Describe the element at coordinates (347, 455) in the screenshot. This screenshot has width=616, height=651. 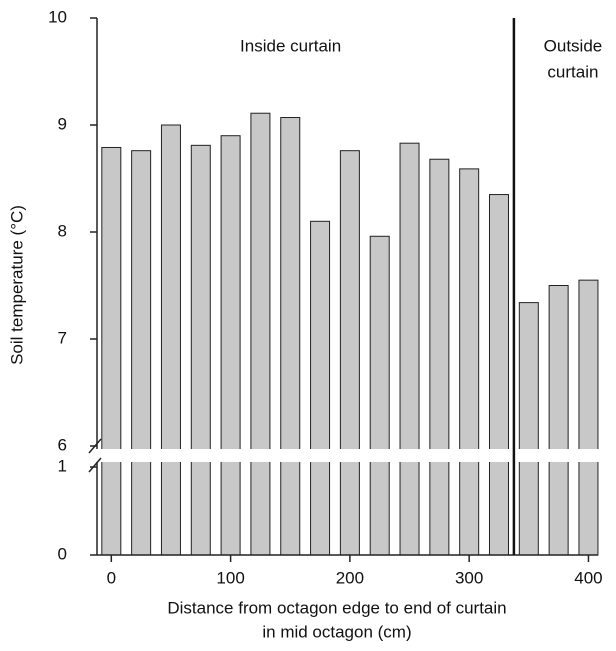
I see `axis-break-gap` at that location.